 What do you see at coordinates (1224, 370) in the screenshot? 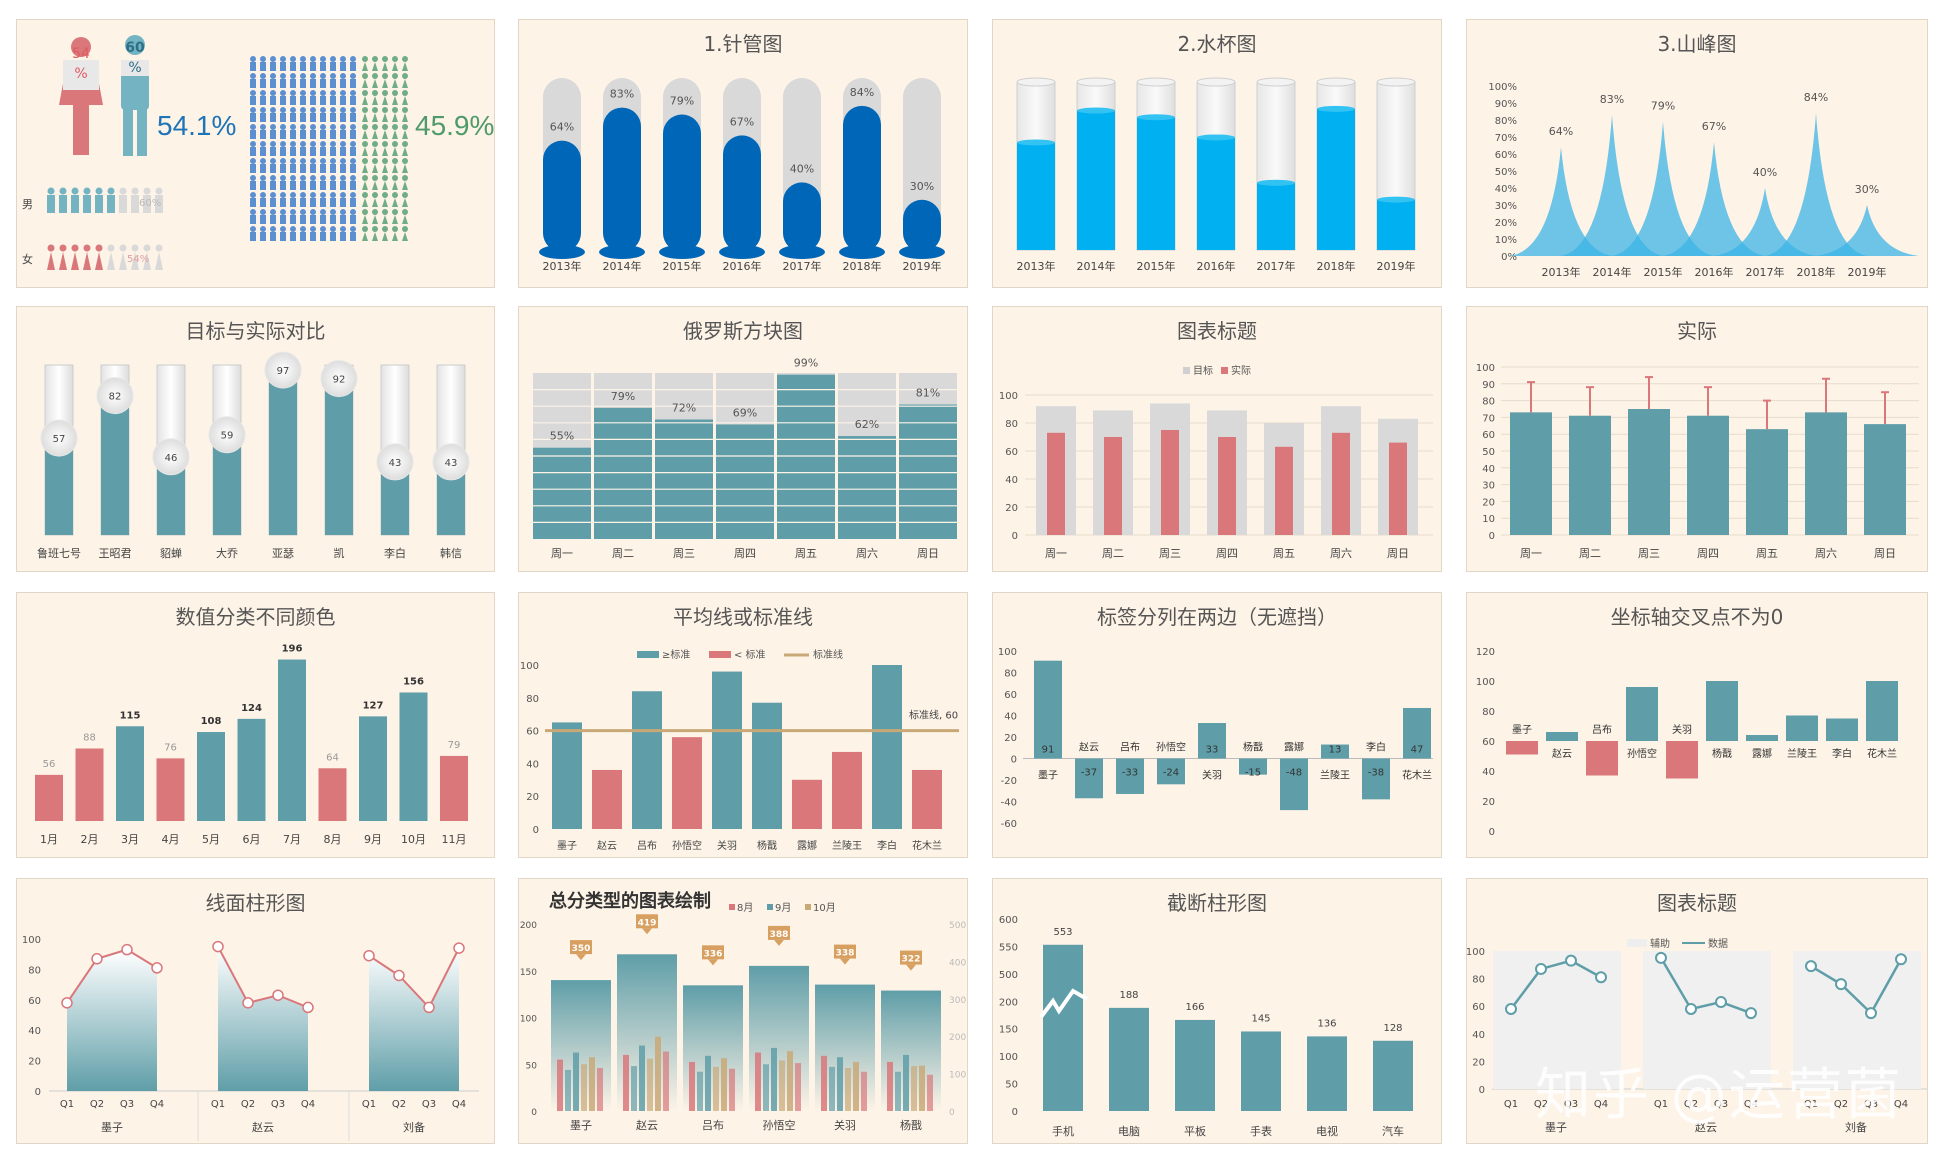
I see `legend-swatch` at bounding box center [1224, 370].